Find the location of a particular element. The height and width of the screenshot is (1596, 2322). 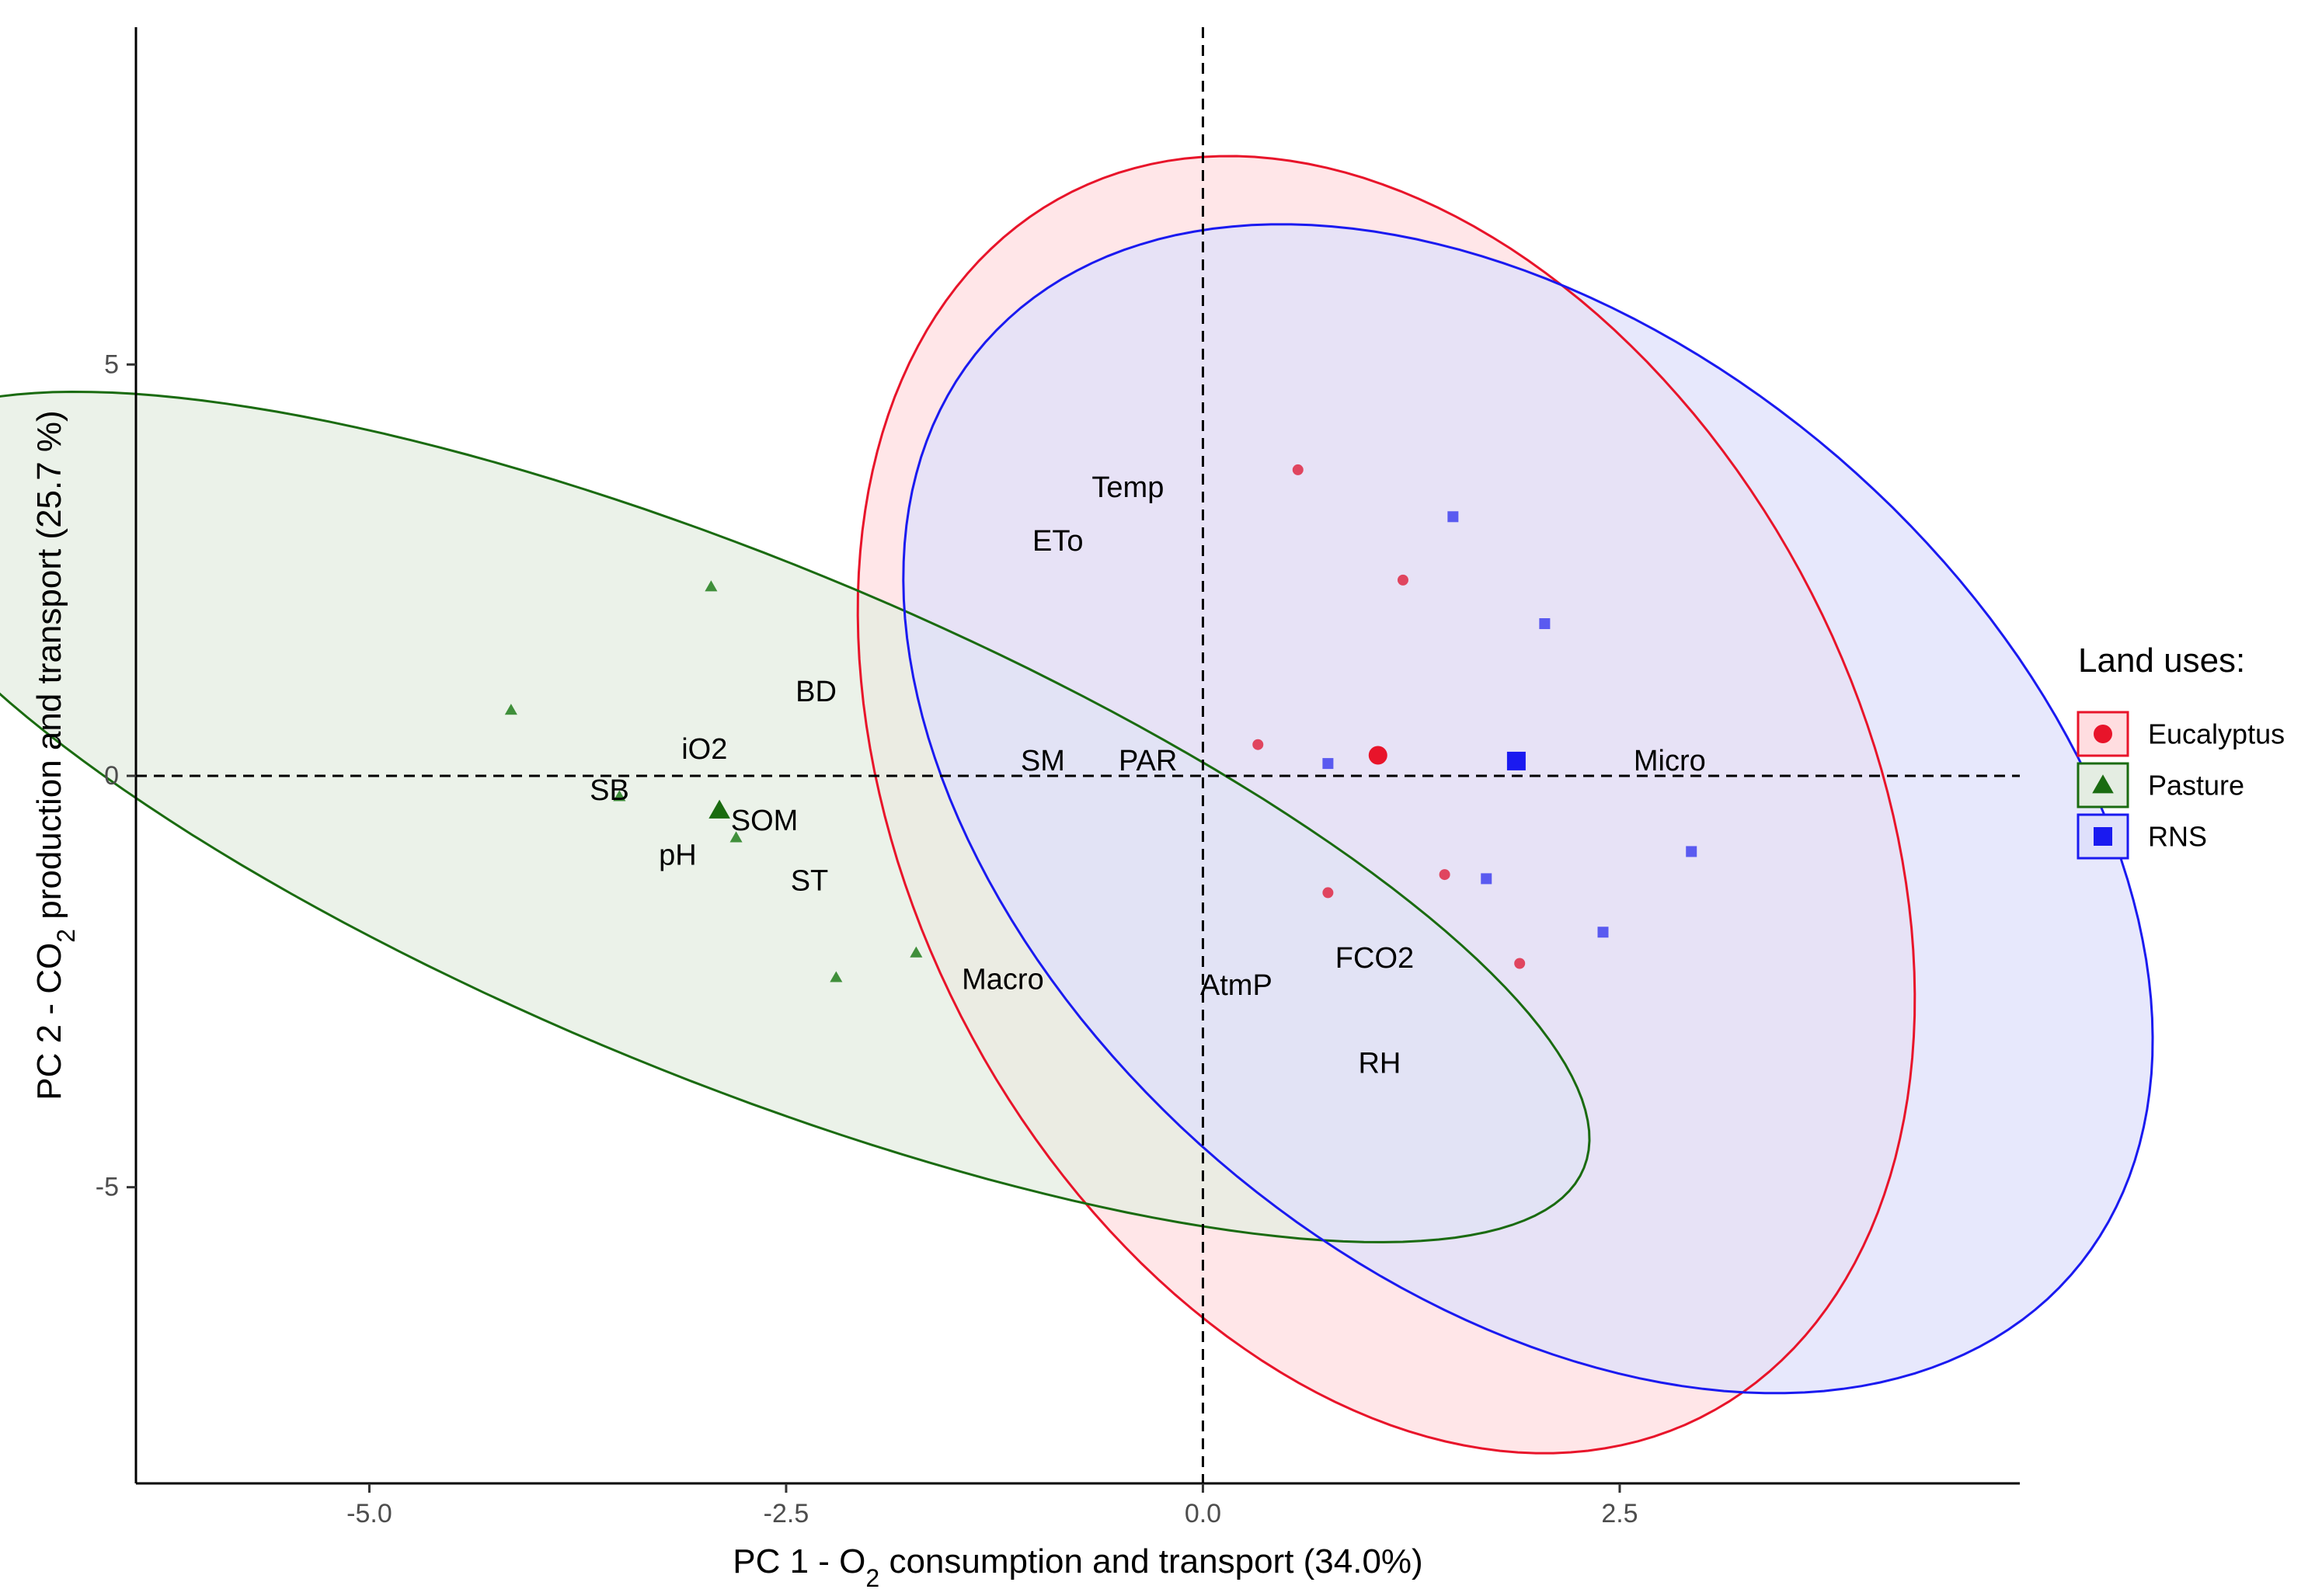

y-tick-label: -5 is located at coordinates (108, 1187).